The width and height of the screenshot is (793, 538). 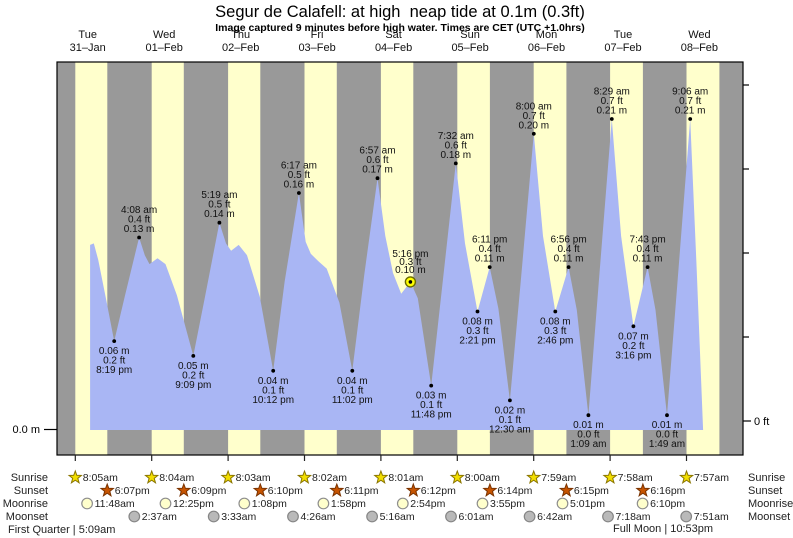 I want to click on high-tide-annotation: 0.20 m, so click(x=534, y=125).